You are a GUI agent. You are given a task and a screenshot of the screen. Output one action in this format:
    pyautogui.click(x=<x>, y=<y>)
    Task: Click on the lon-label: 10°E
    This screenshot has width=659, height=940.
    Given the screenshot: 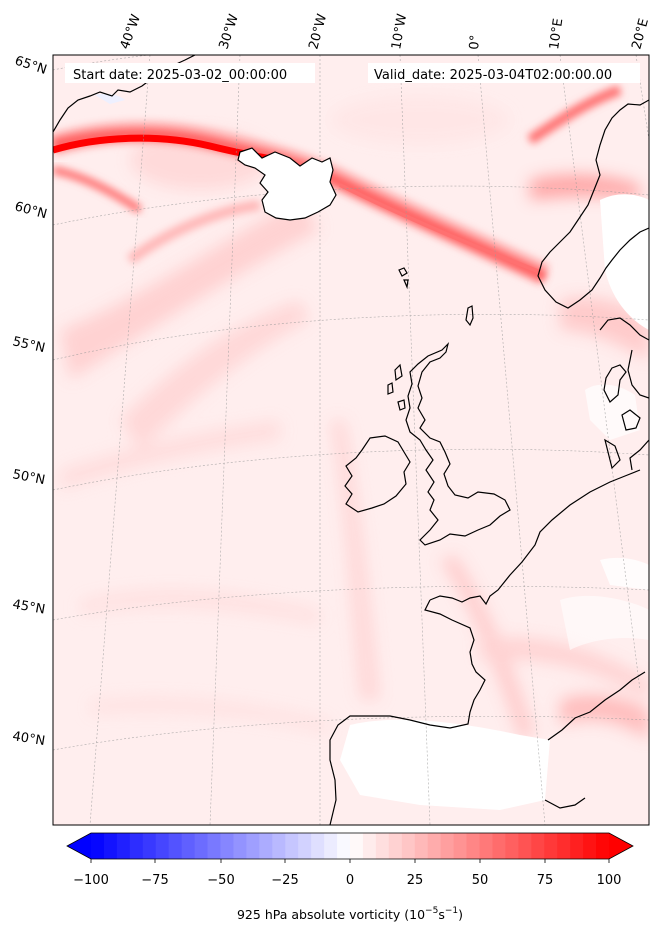 What is the action you would take?
    pyautogui.click(x=556, y=34)
    